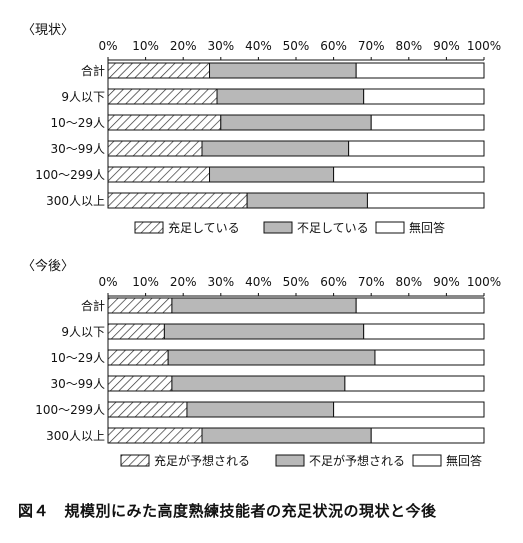 The image size is (523, 543). Describe the element at coordinates (48, 266) in the screenshot. I see `chart-title: 〈今後〉` at that location.